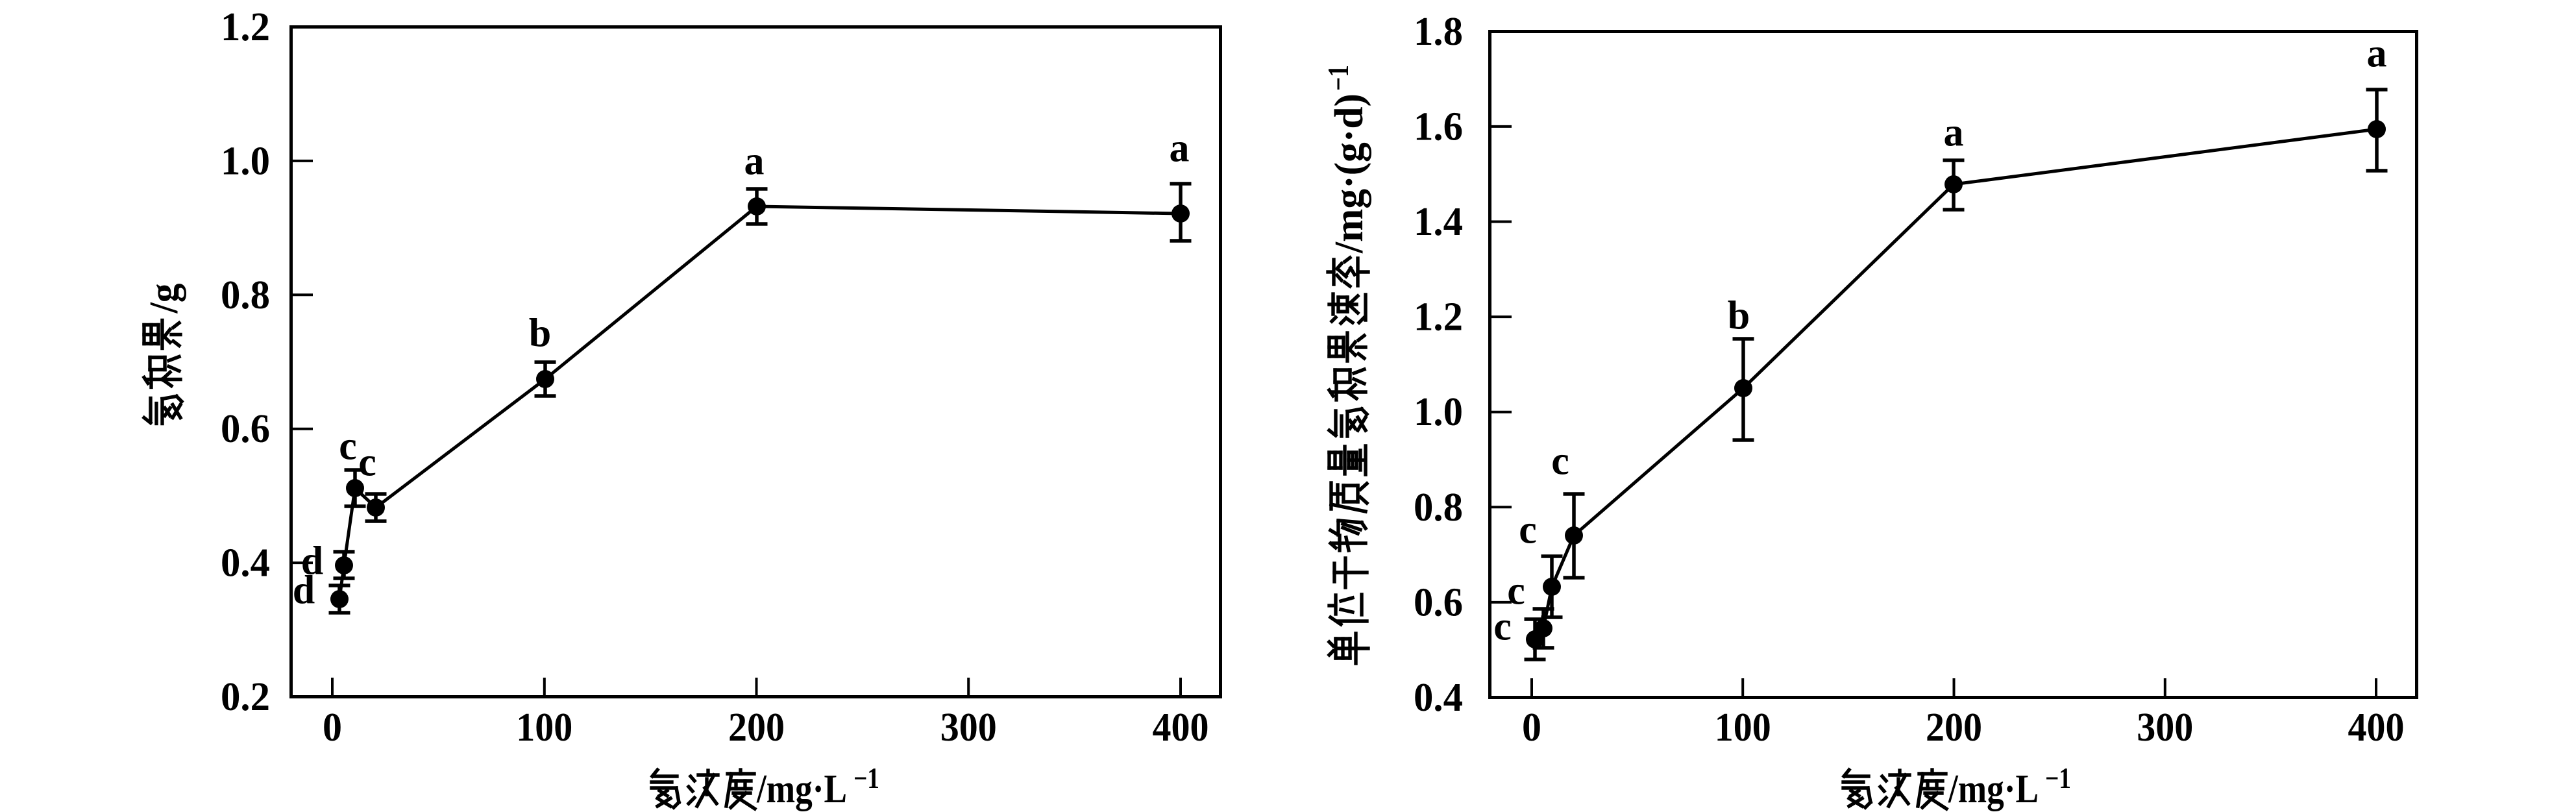  I want to click on svg-text: 1.4, so click(1438, 222).